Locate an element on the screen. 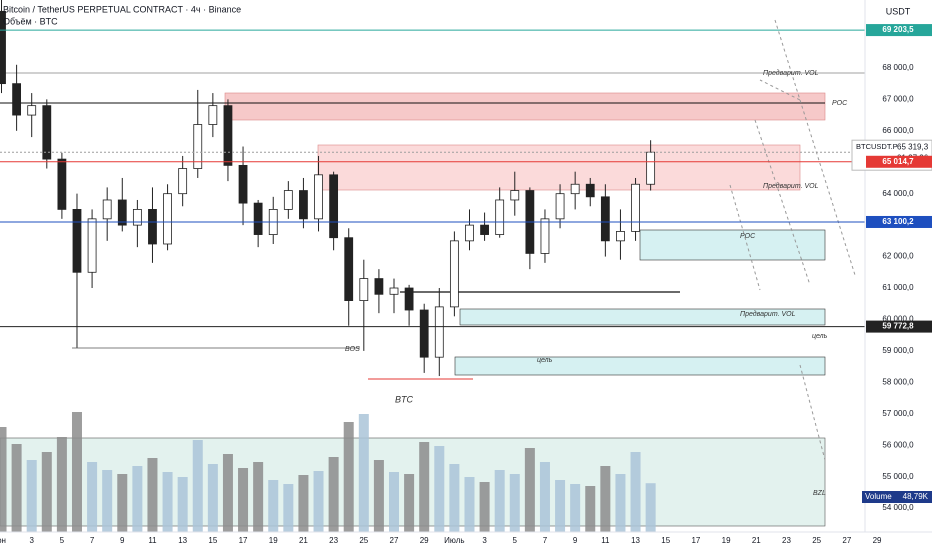 The image size is (932, 550). y-tick-label: 55 000,0 is located at coordinates (898, 476).